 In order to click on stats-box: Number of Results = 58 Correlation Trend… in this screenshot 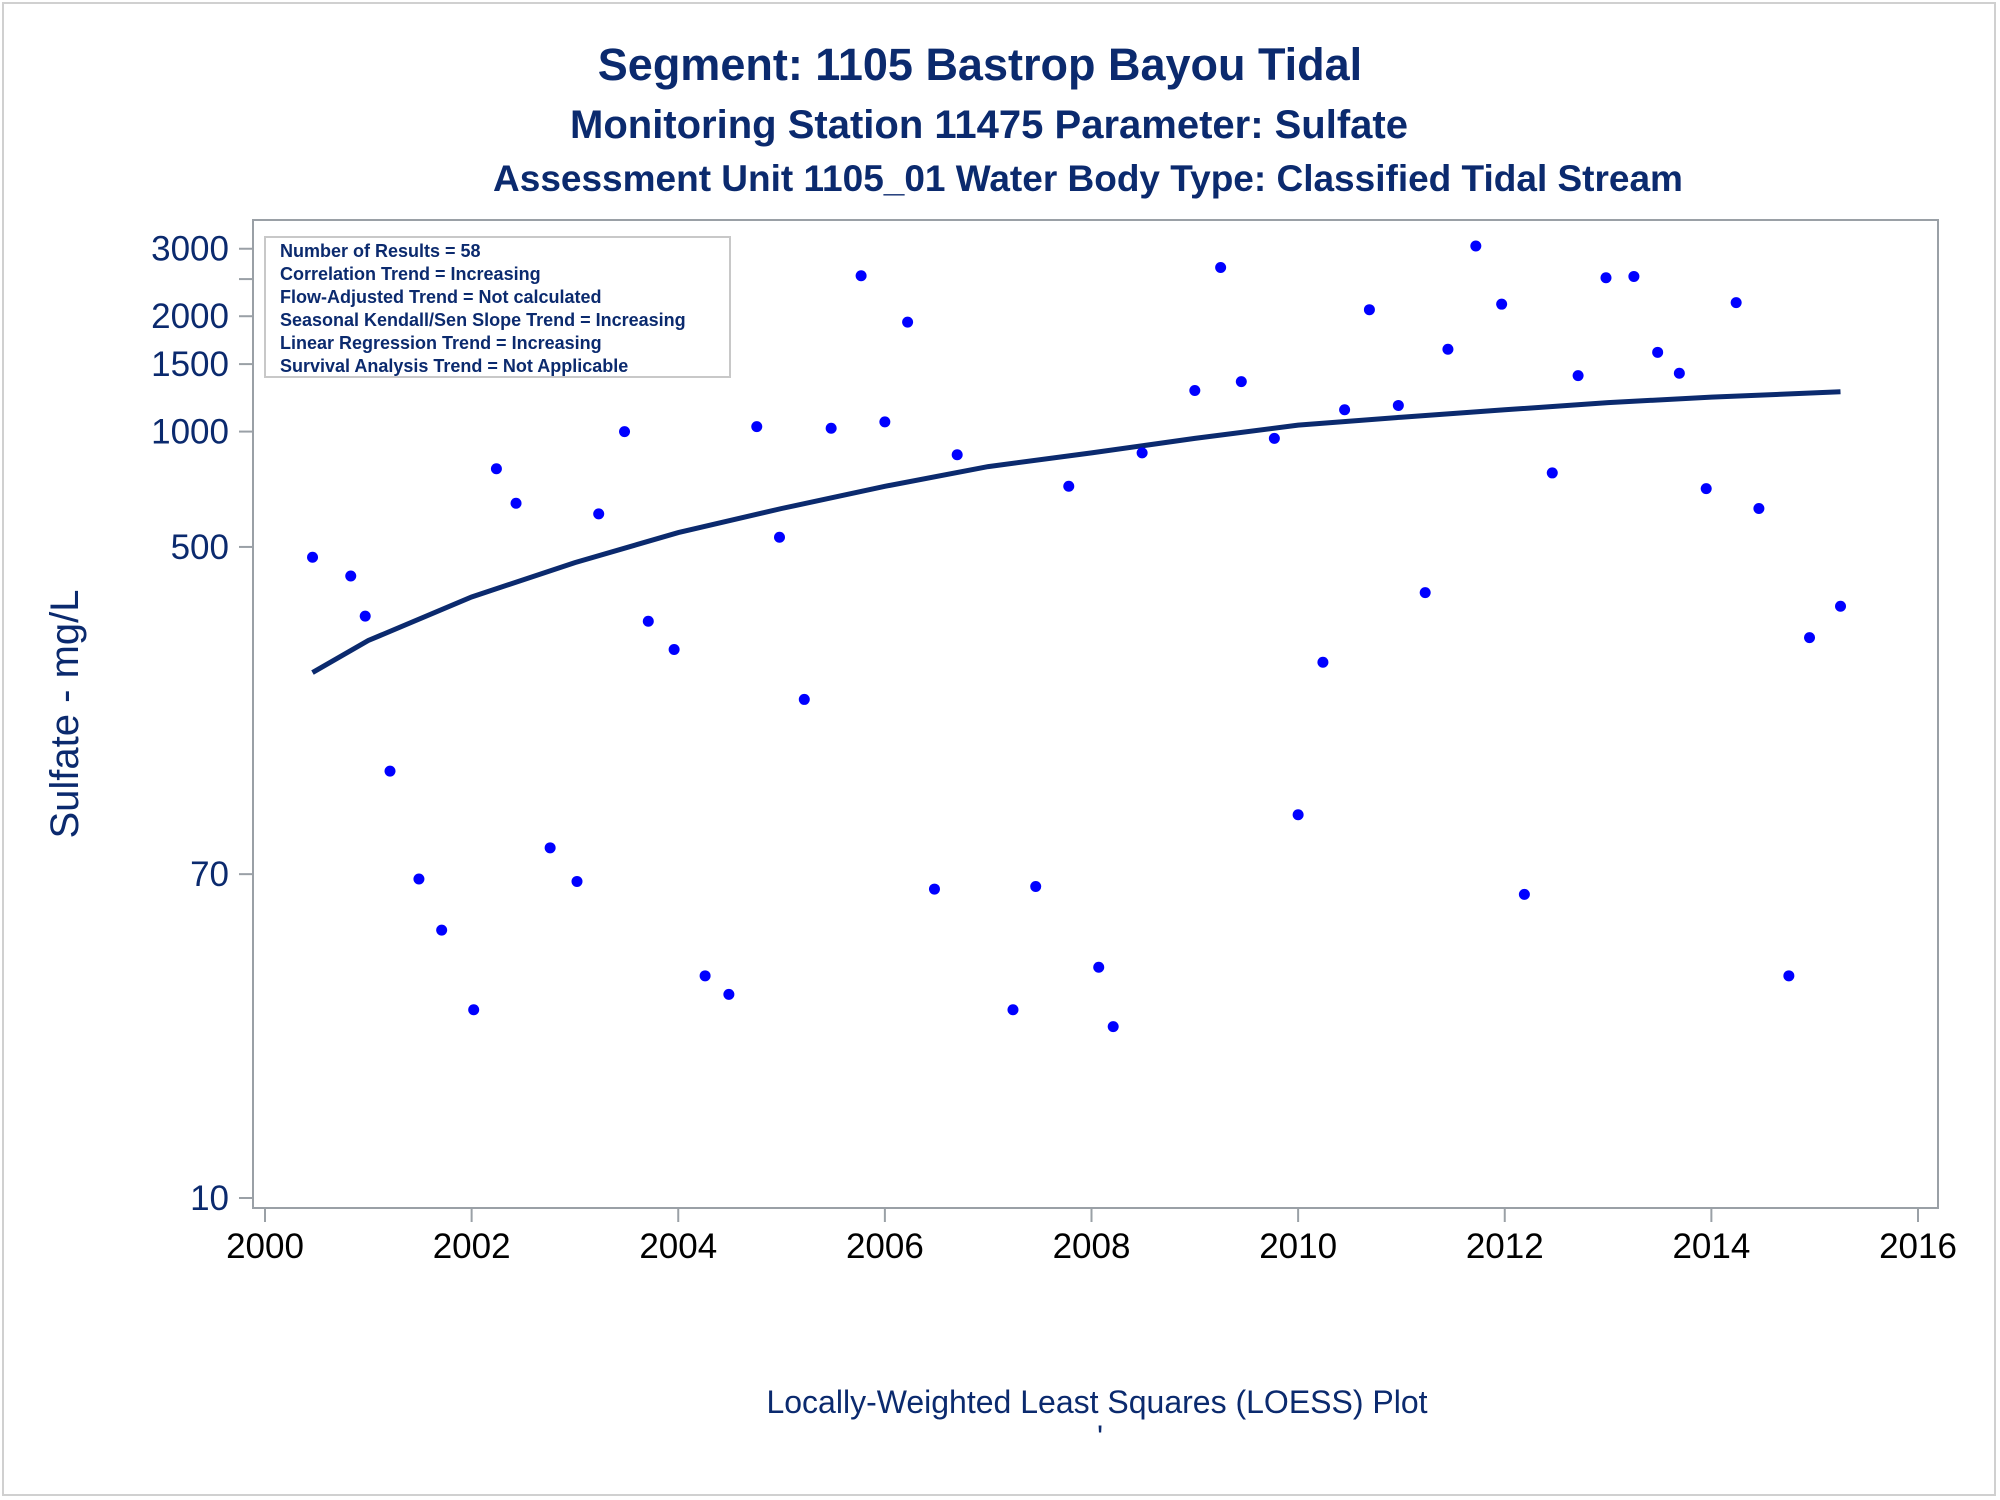, I will do `click(497, 307)`.